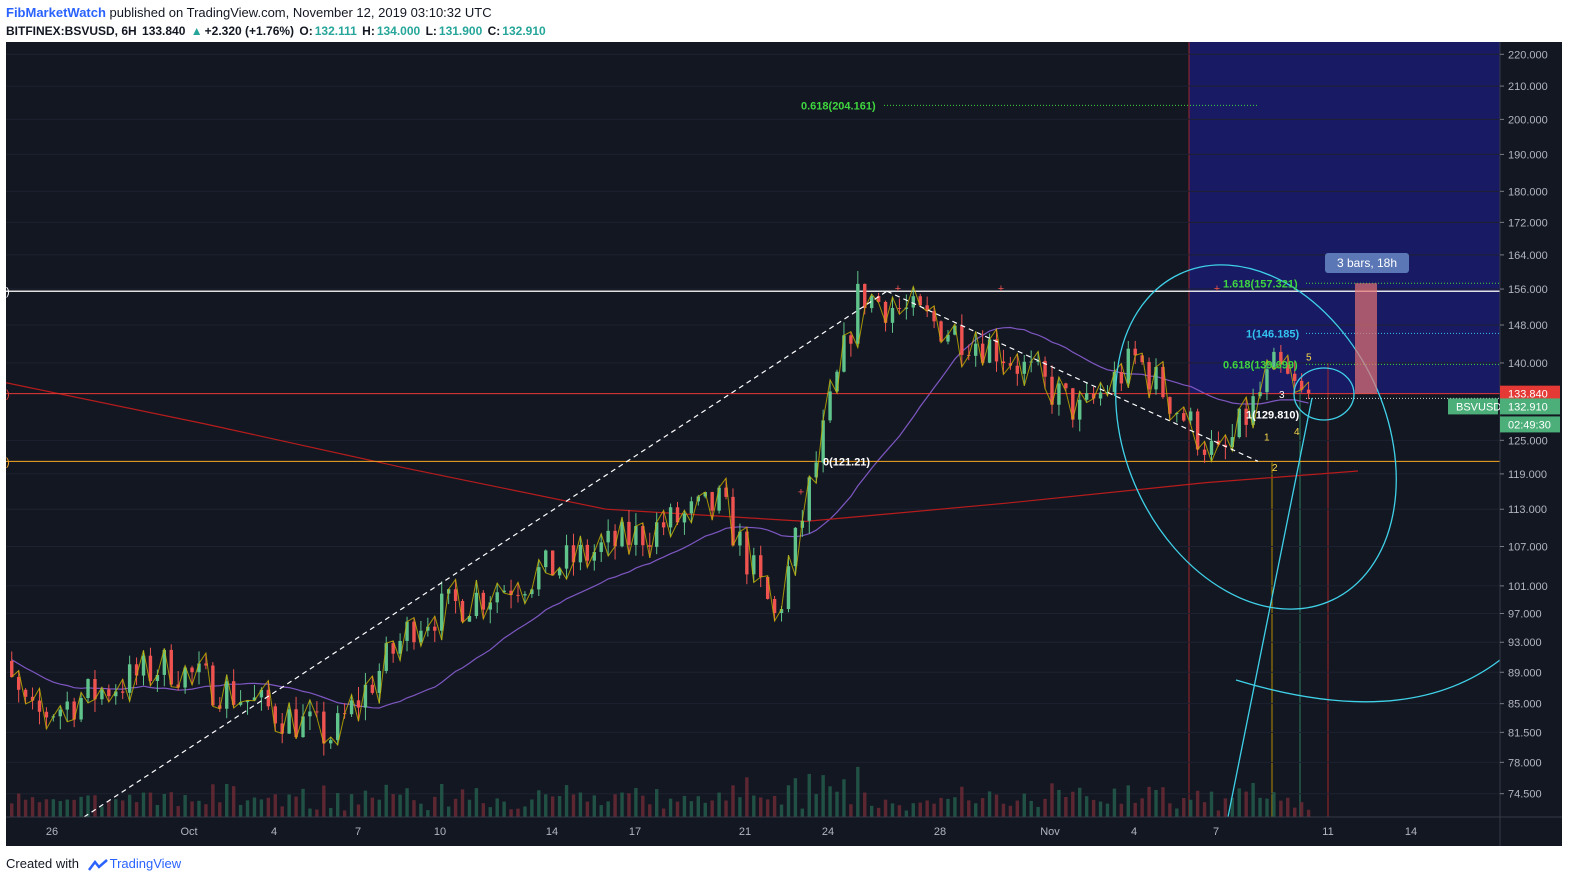  I want to click on low-label: L:, so click(431, 31).